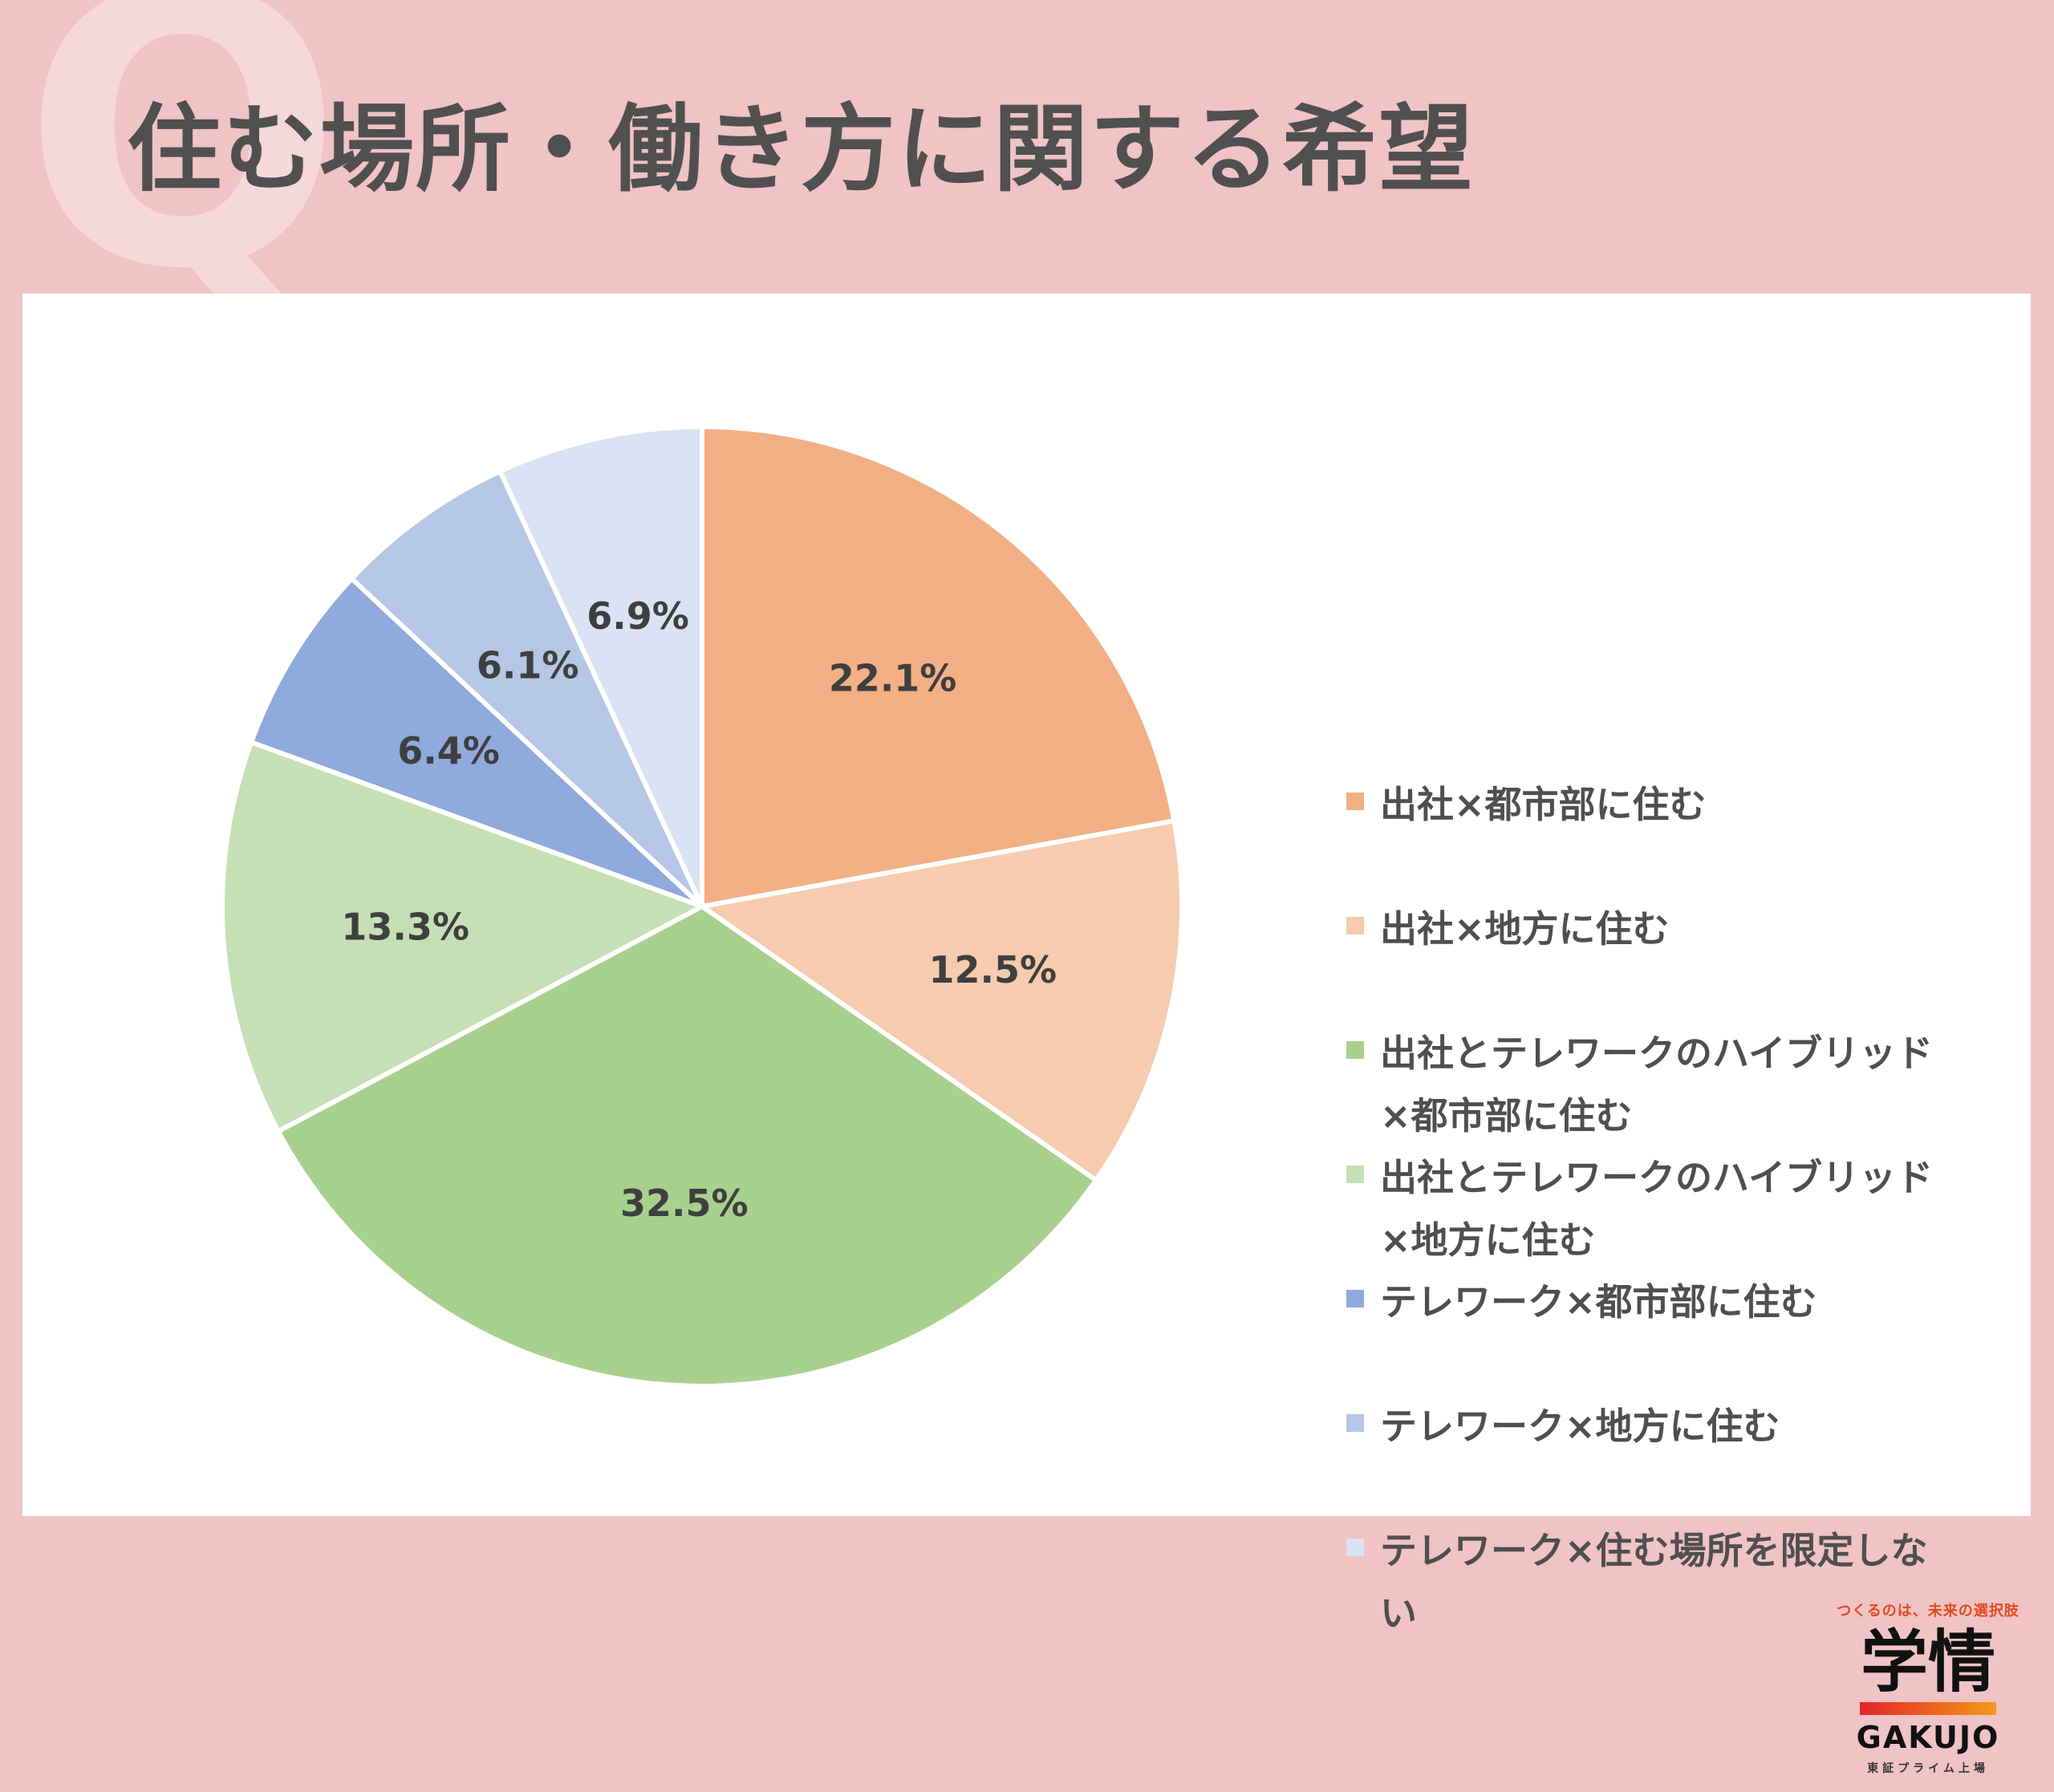 The width and height of the screenshot is (2054, 1792). What do you see at coordinates (802, 149) in the screenshot?
I see `page-title: 住む場所・働き方に関する希望` at bounding box center [802, 149].